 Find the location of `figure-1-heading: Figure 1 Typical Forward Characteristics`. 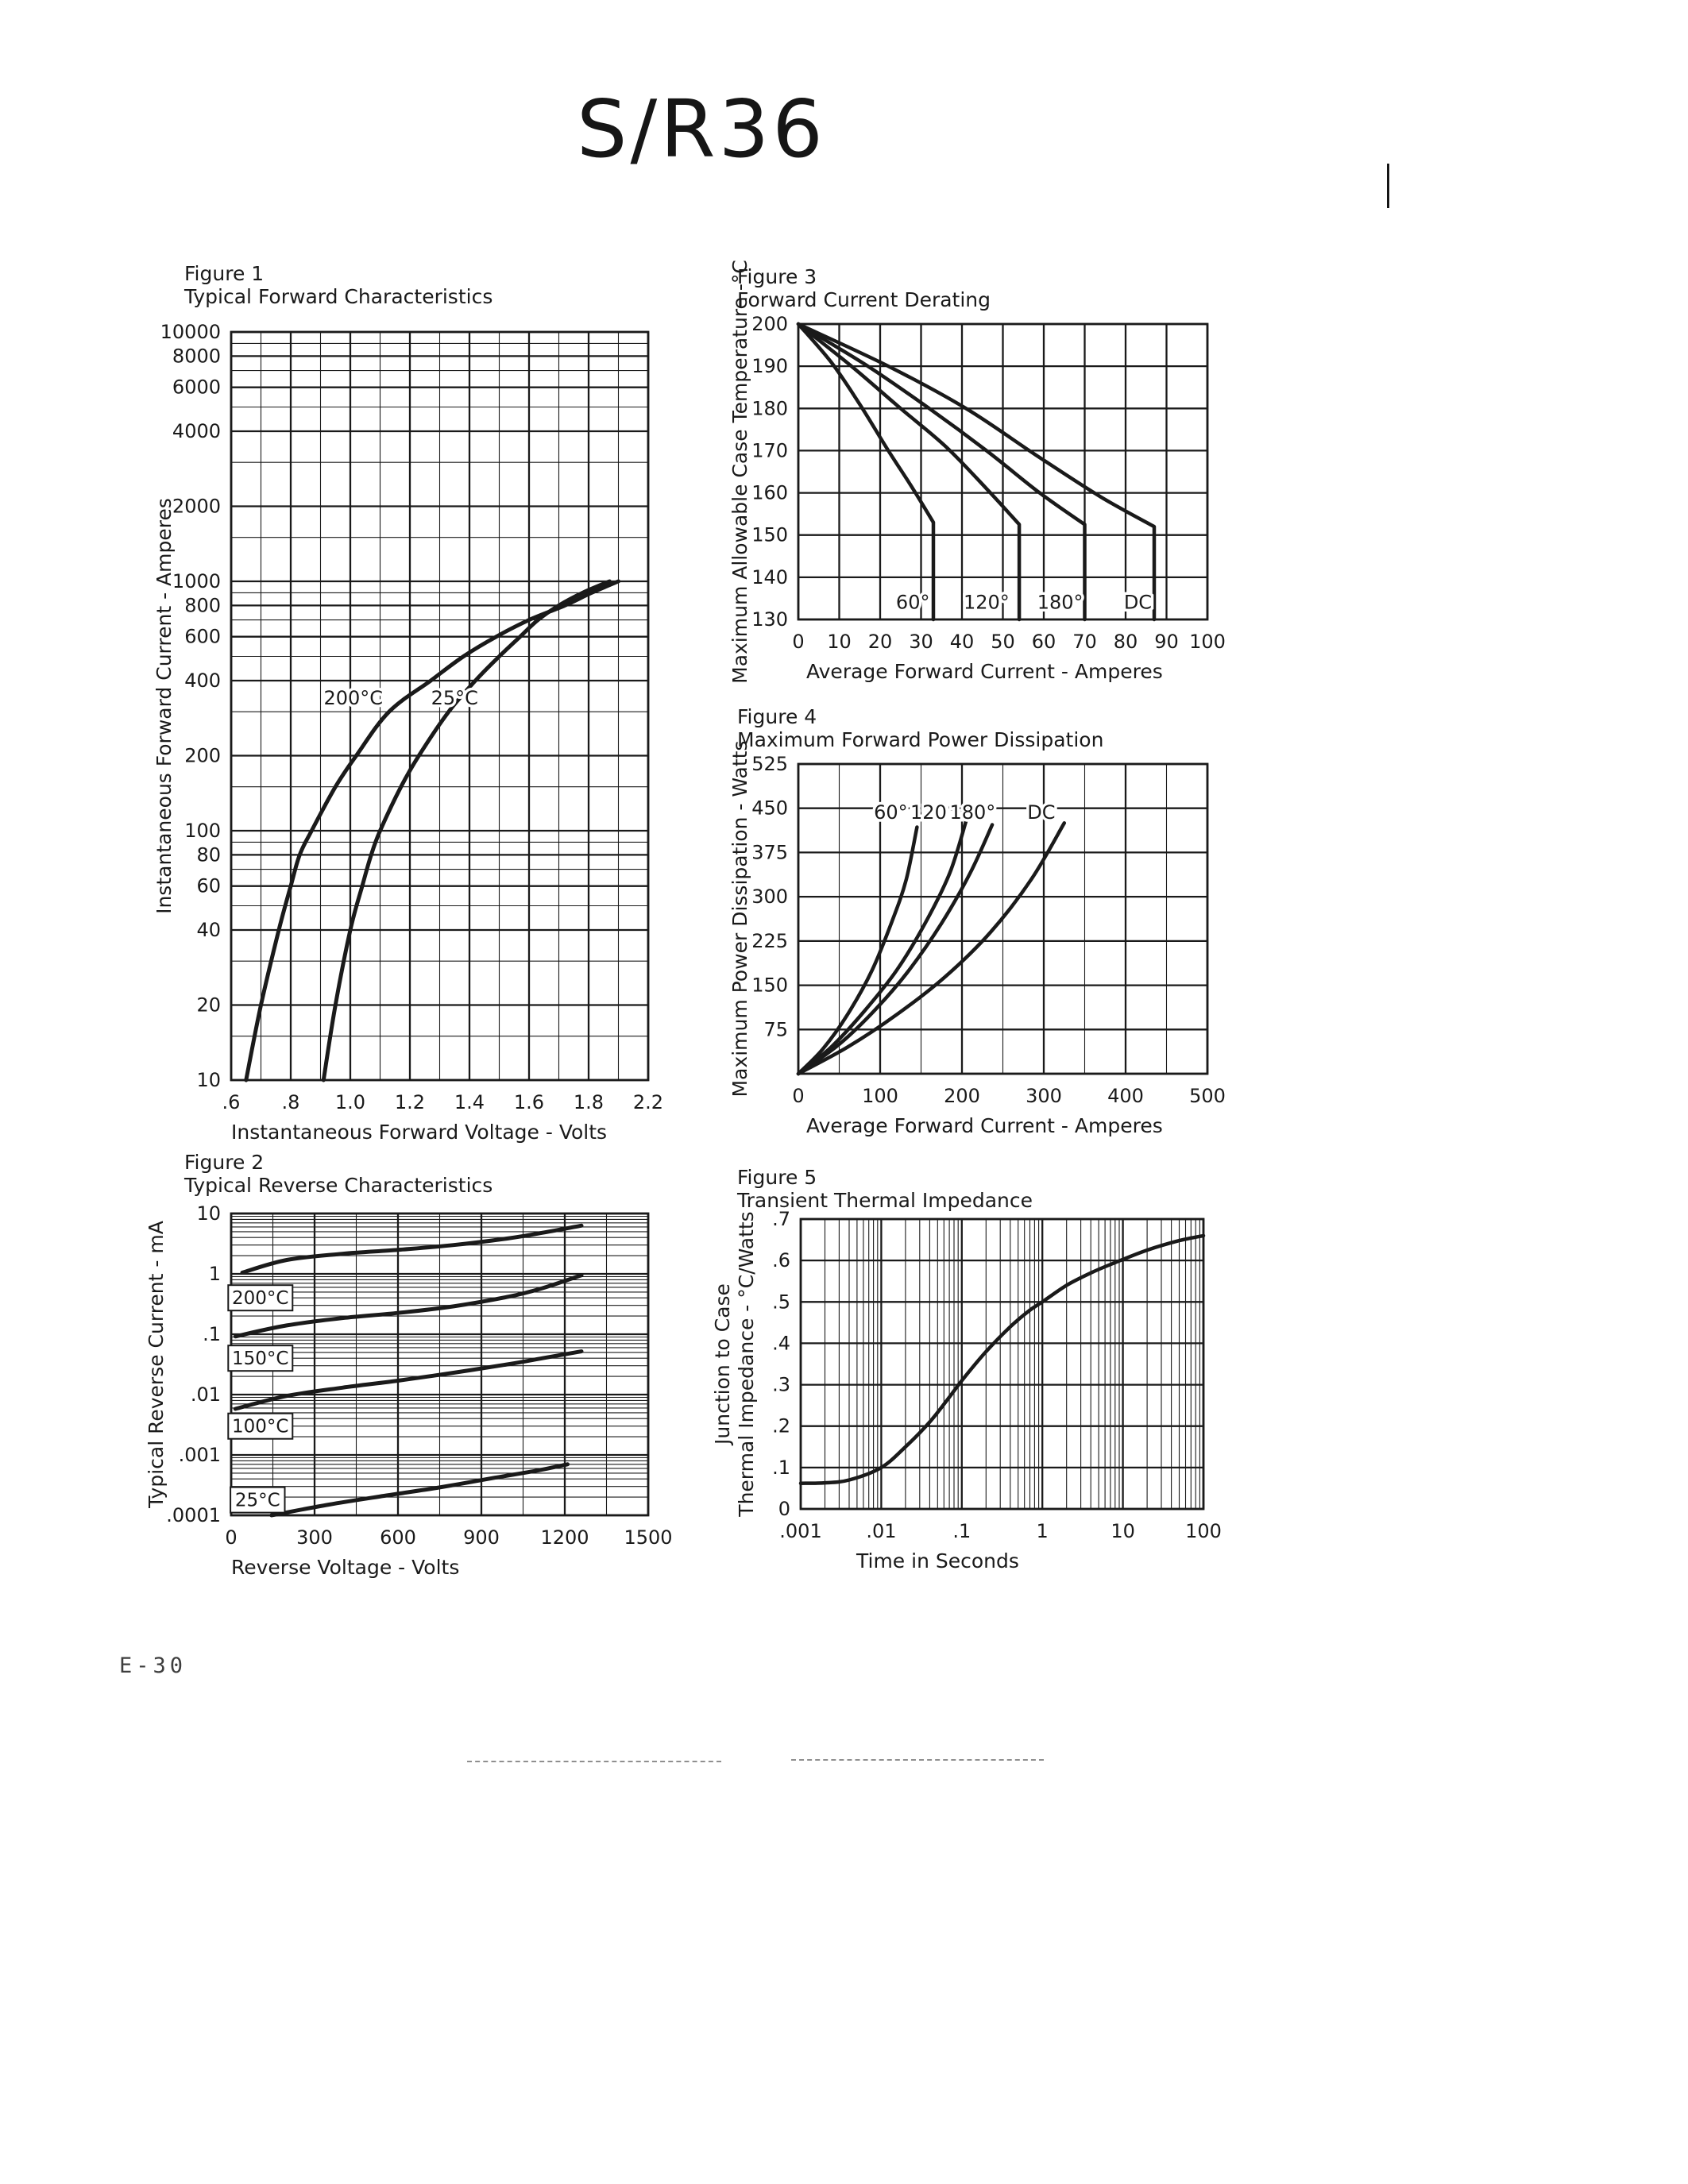

figure-1-heading: Figure 1 Typical Forward Characteristics is located at coordinates (338, 285).